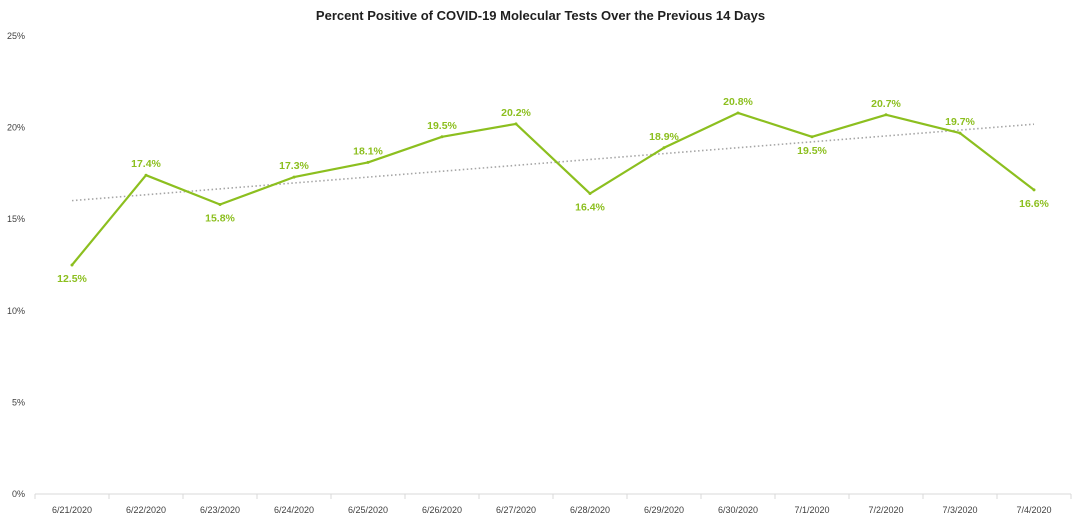 The height and width of the screenshot is (530, 1081). Describe the element at coordinates (146, 164) in the screenshot. I see `data-label: 17.4%` at that location.